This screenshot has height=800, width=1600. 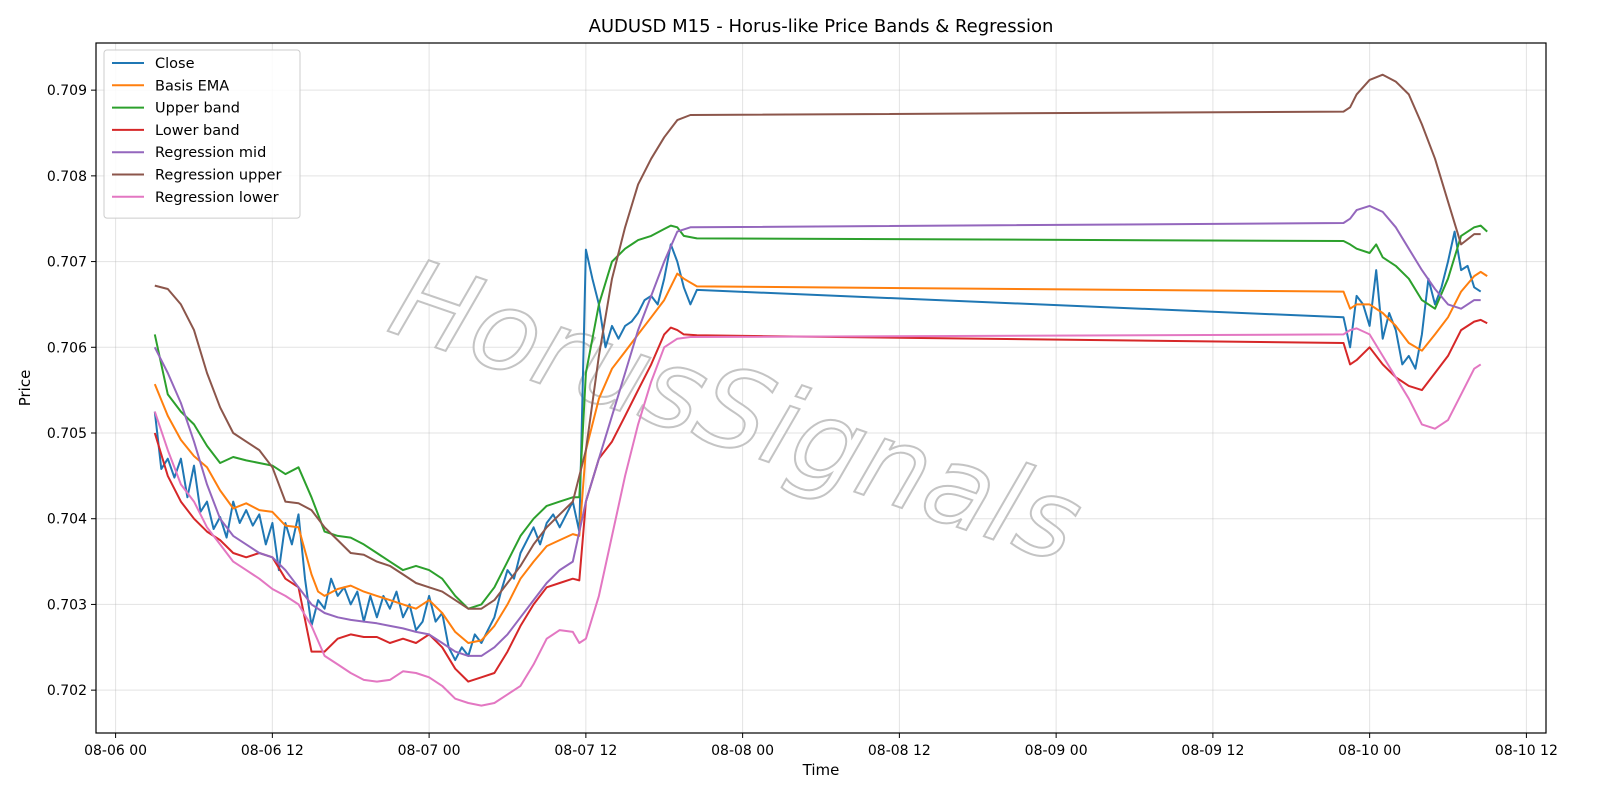 I want to click on y-tick-label: 0.704, so click(x=67, y=520).